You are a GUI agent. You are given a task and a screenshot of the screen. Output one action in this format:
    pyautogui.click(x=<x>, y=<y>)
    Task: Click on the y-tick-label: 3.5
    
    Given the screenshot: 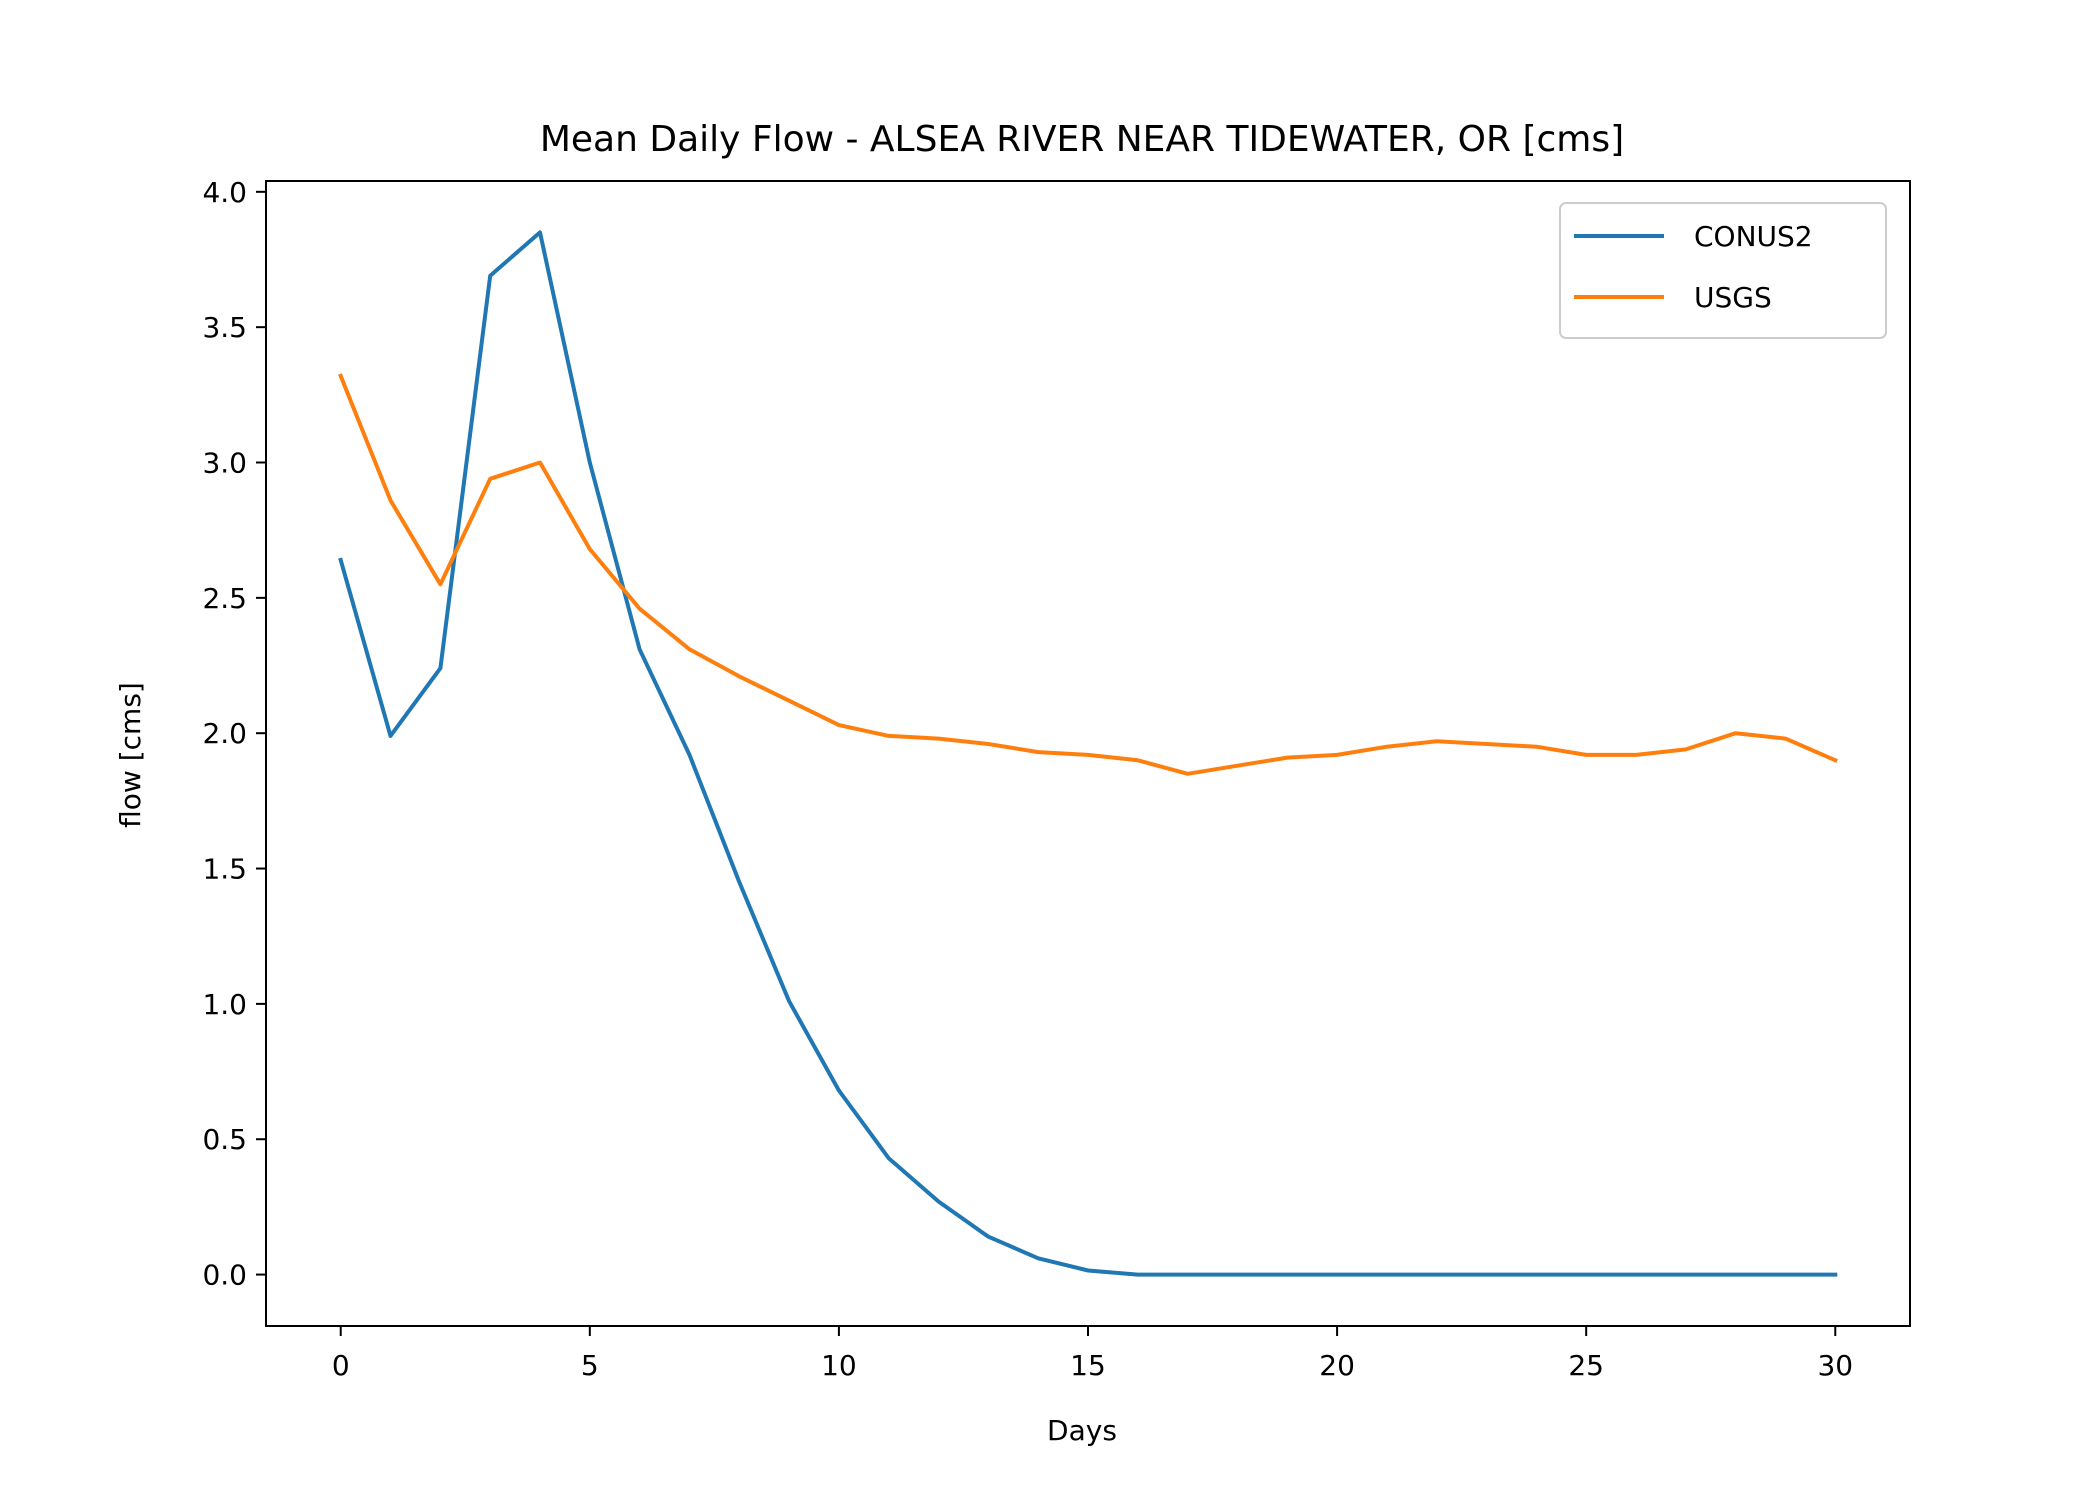 What is the action you would take?
    pyautogui.click(x=224, y=327)
    